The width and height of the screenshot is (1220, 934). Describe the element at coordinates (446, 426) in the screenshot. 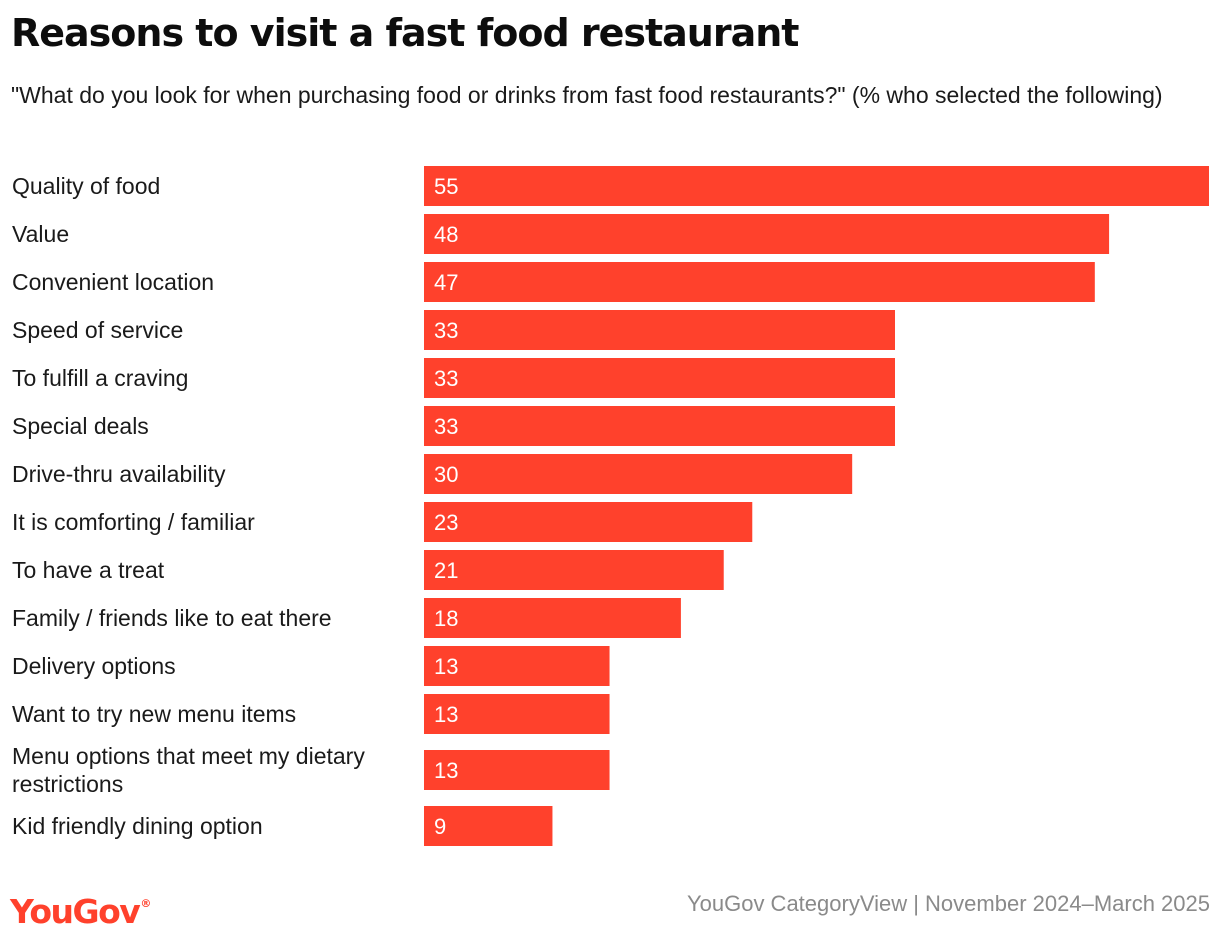

I see `value-label-6: 33` at that location.